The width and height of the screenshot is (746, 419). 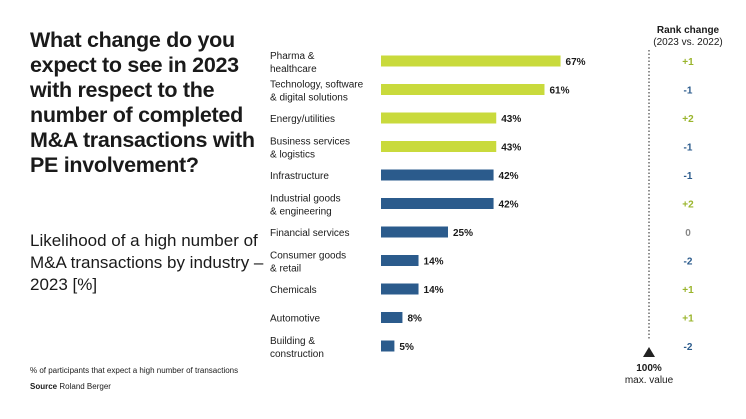 I want to click on bar-value-label: 5%, so click(x=406, y=347).